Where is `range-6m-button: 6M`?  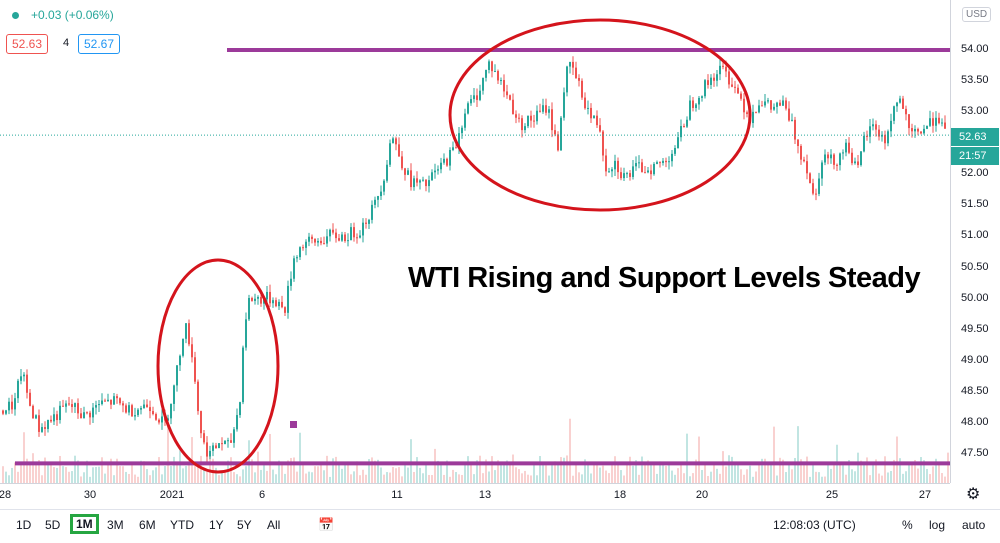
range-6m-button: 6M is located at coordinates (147, 525).